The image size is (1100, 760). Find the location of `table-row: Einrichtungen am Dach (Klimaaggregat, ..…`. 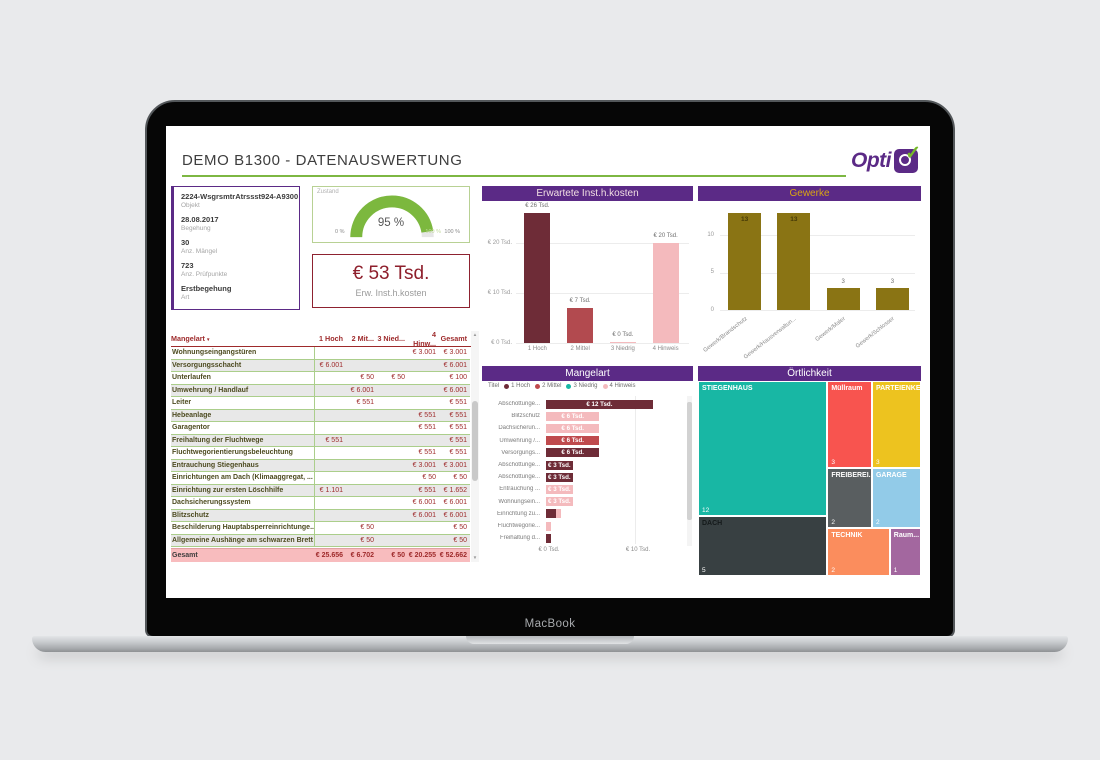

table-row: Einrichtungen am Dach (Klimaaggregat, ..… is located at coordinates (320, 478).